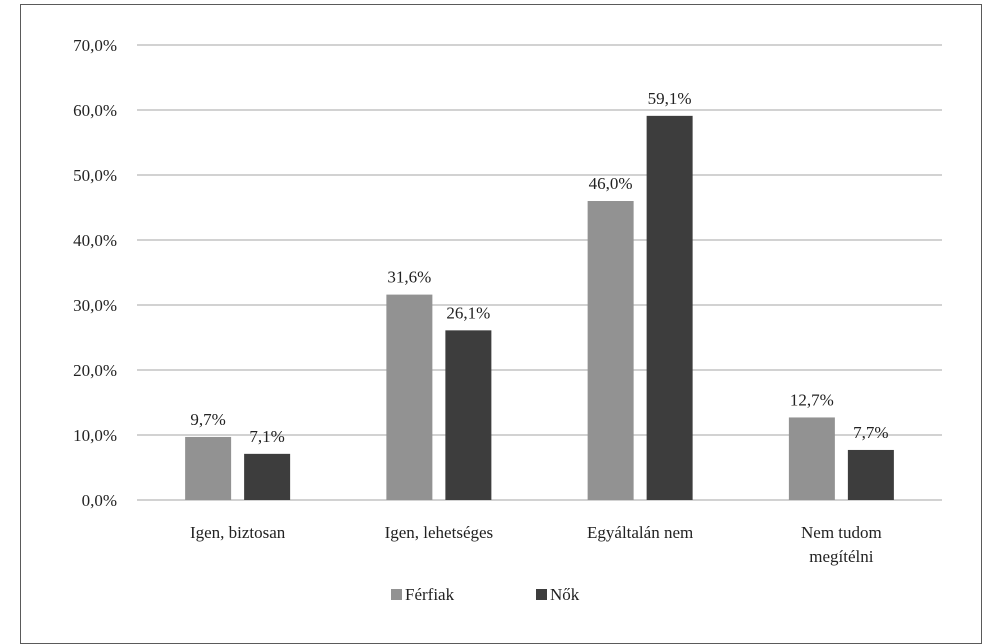 The width and height of the screenshot is (983, 644). Describe the element at coordinates (841, 556) in the screenshot. I see `x-tick-label-3-line-1: megítélni` at that location.